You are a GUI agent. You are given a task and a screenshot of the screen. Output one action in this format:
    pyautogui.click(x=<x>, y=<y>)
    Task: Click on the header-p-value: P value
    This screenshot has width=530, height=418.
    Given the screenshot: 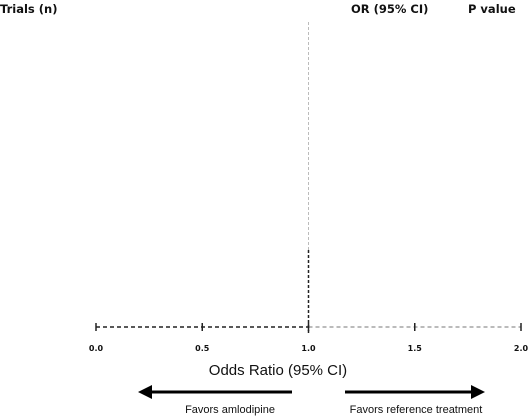 What is the action you would take?
    pyautogui.click(x=492, y=9)
    